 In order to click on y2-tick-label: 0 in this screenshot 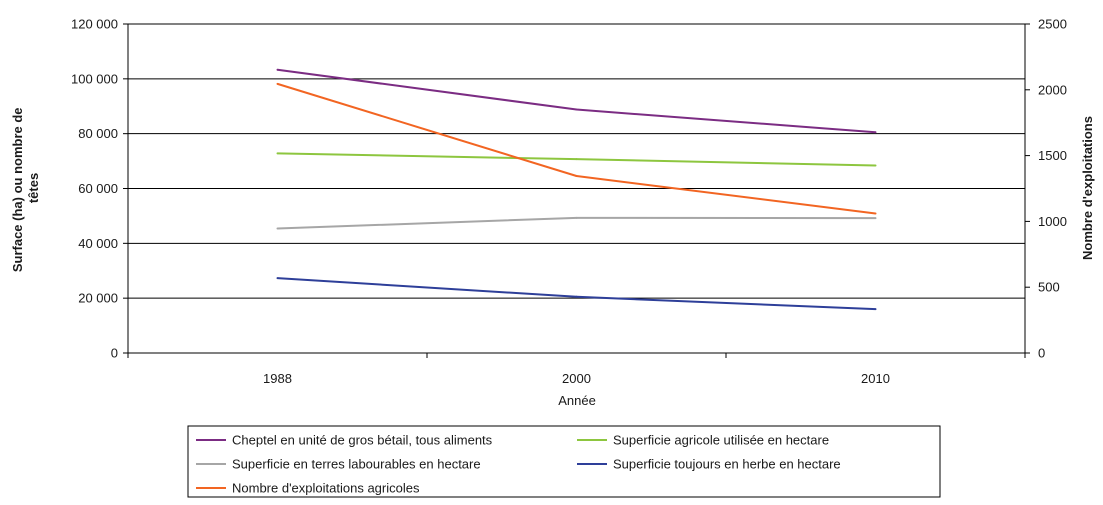, I will do `click(1041, 353)`.